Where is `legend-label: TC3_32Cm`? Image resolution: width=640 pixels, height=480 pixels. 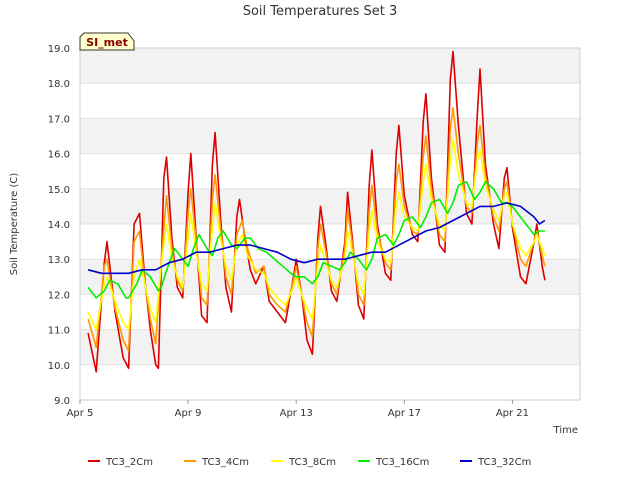 legend-label: TC3_32Cm is located at coordinates (504, 462).